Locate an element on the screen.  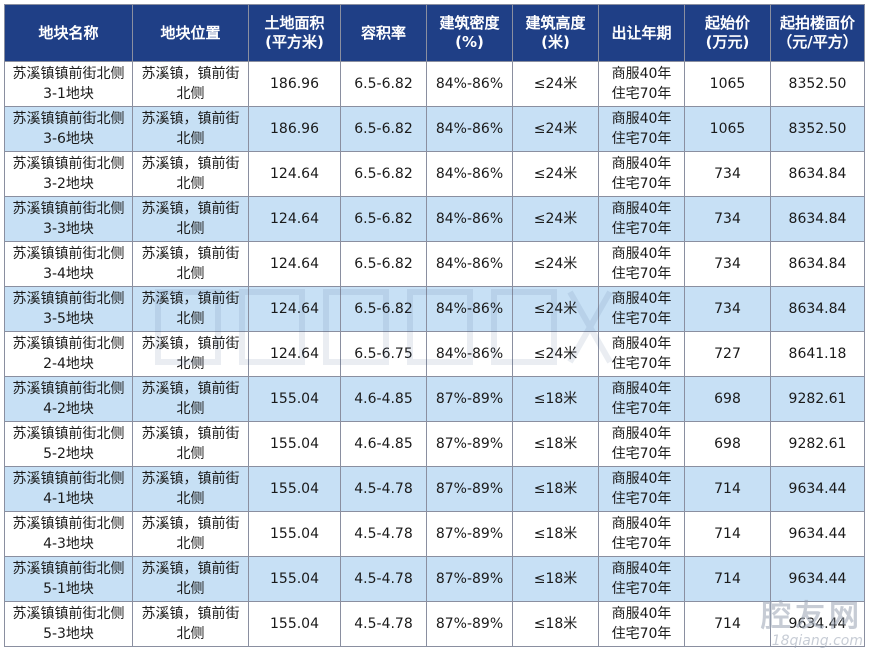
header-density: 建筑密度 (%) is located at coordinates (469, 33).